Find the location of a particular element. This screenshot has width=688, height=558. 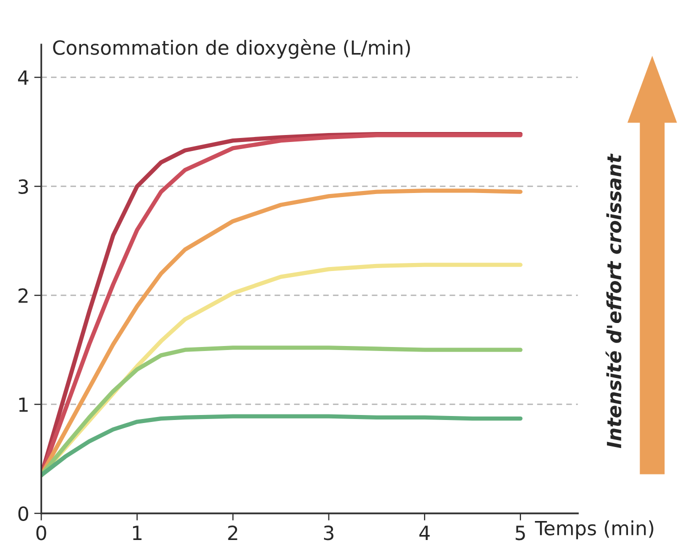

x-axis-title: Temps (min) is located at coordinates (594, 530).